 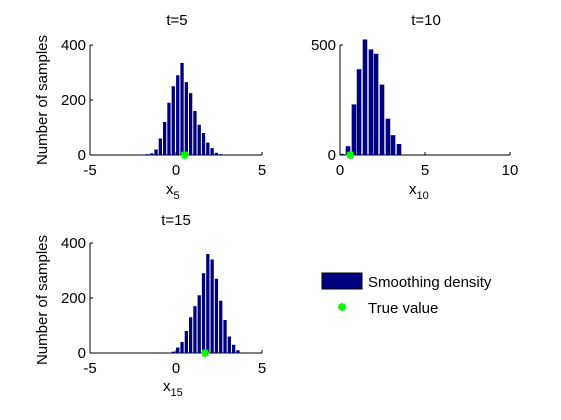 What do you see at coordinates (176, 220) in the screenshot?
I see `subplot-title: t=15` at bounding box center [176, 220].